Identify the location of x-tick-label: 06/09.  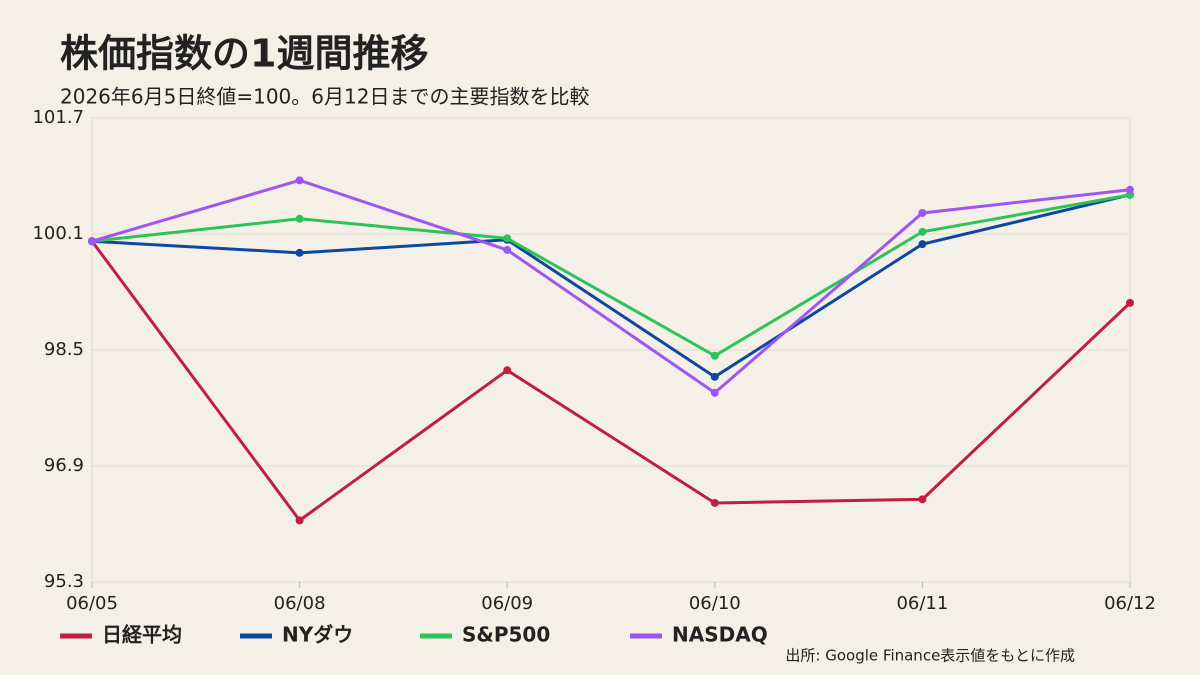
(507, 603).